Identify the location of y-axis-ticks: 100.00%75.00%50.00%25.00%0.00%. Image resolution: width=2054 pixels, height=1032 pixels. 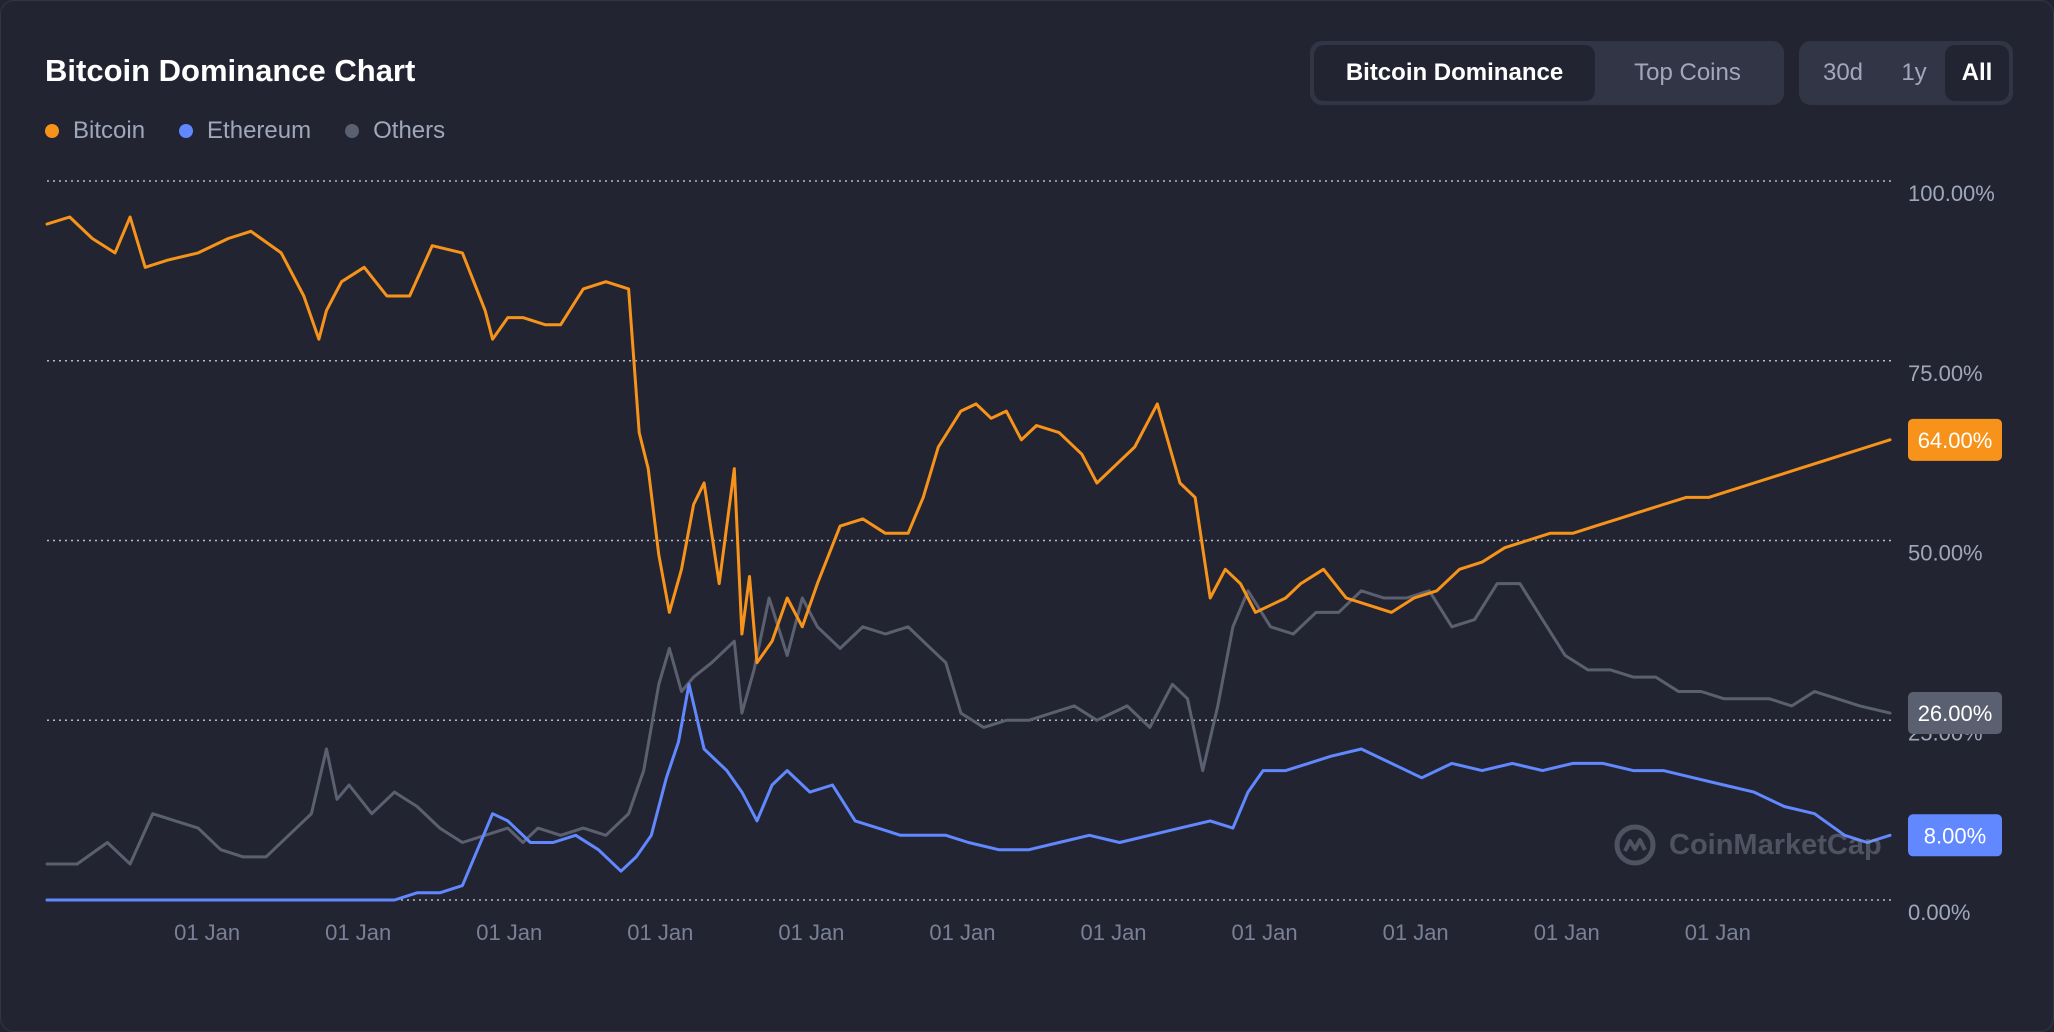
(1951, 553).